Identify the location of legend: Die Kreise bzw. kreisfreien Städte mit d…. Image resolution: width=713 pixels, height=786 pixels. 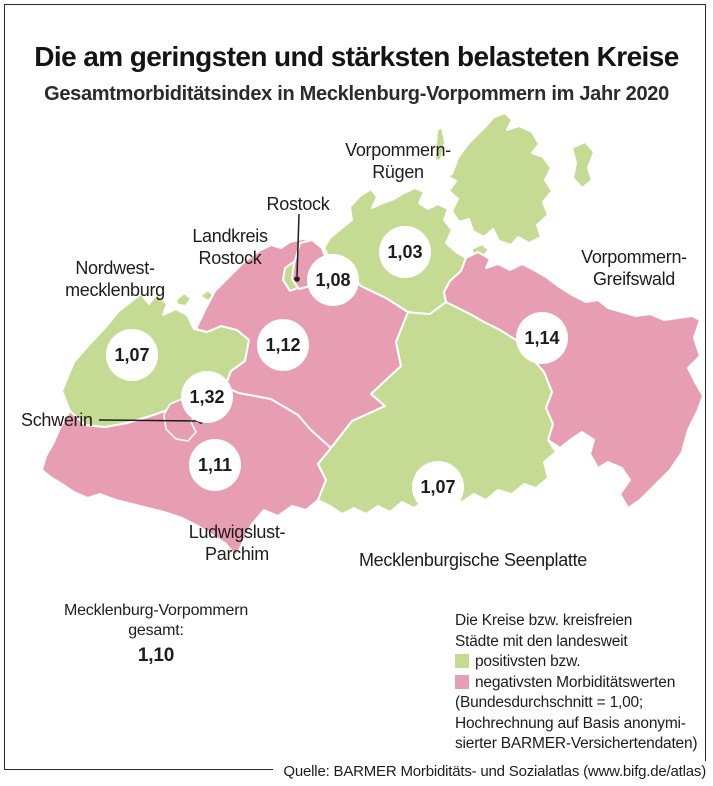
(583, 683).